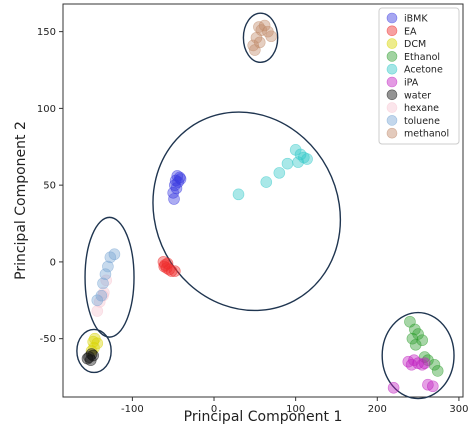 The width and height of the screenshot is (474, 431). What do you see at coordinates (392, 95) in the screenshot?
I see `legend-marker-water` at bounding box center [392, 95].